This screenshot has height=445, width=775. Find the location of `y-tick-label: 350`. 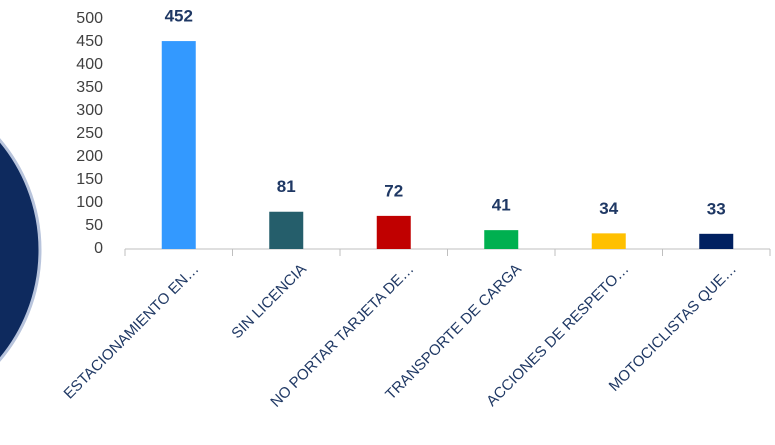

y-tick-label: 350 is located at coordinates (89, 87).